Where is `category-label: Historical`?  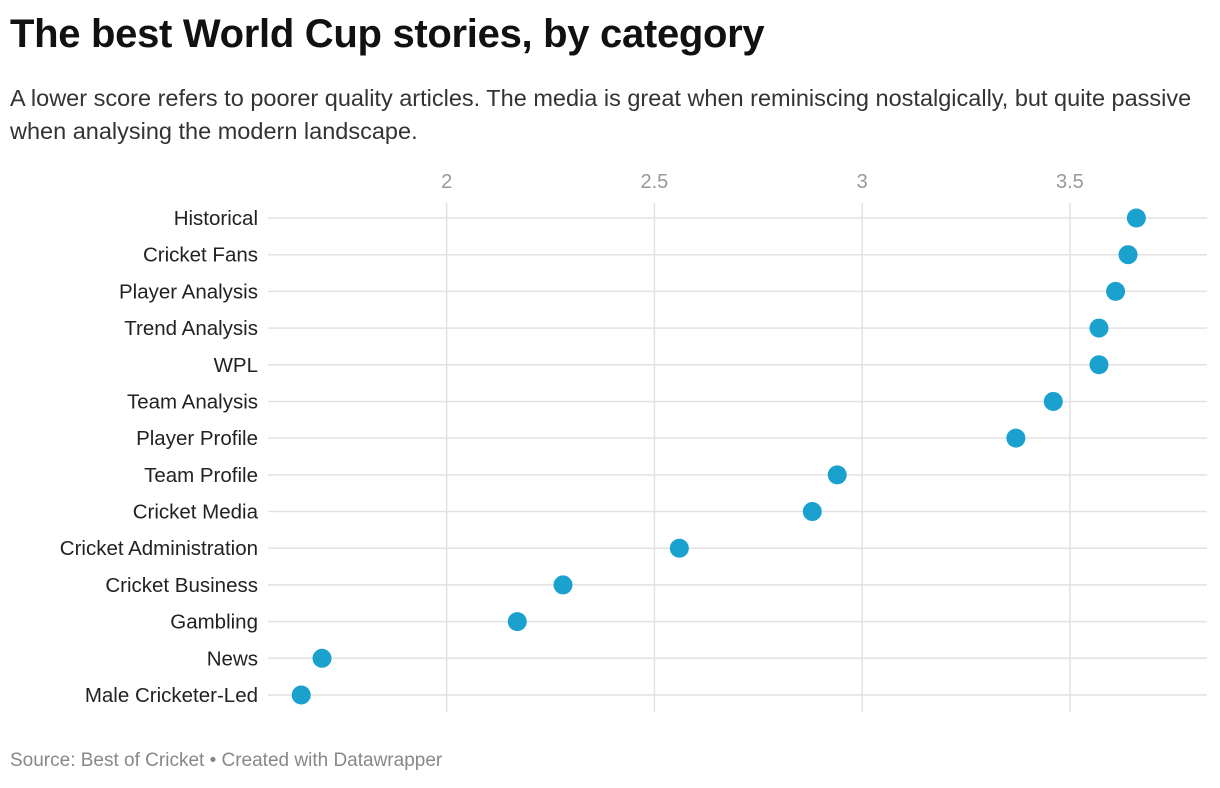
category-label: Historical is located at coordinates (216, 218).